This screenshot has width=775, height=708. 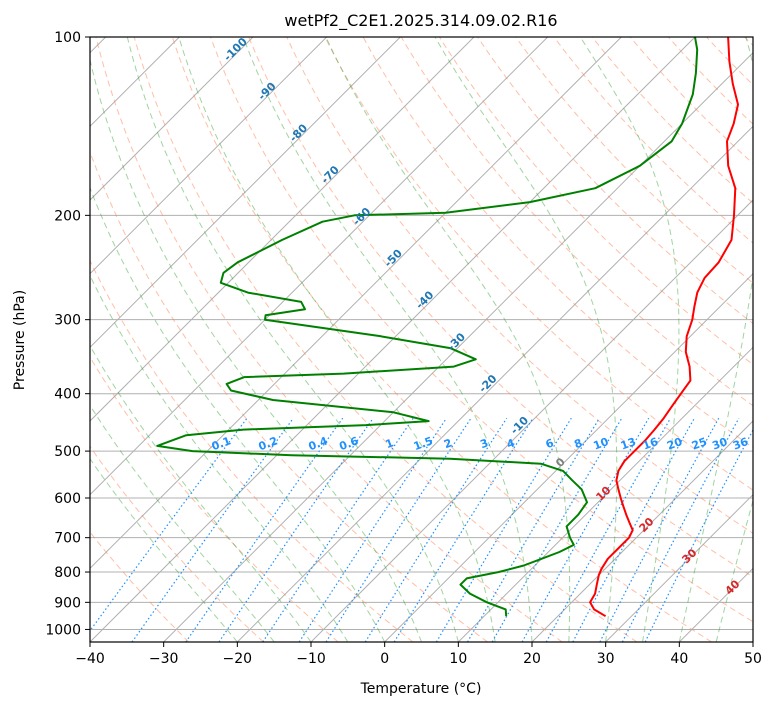 I want to click on y-axis-label: Pressure (hPa), so click(x=20, y=340).